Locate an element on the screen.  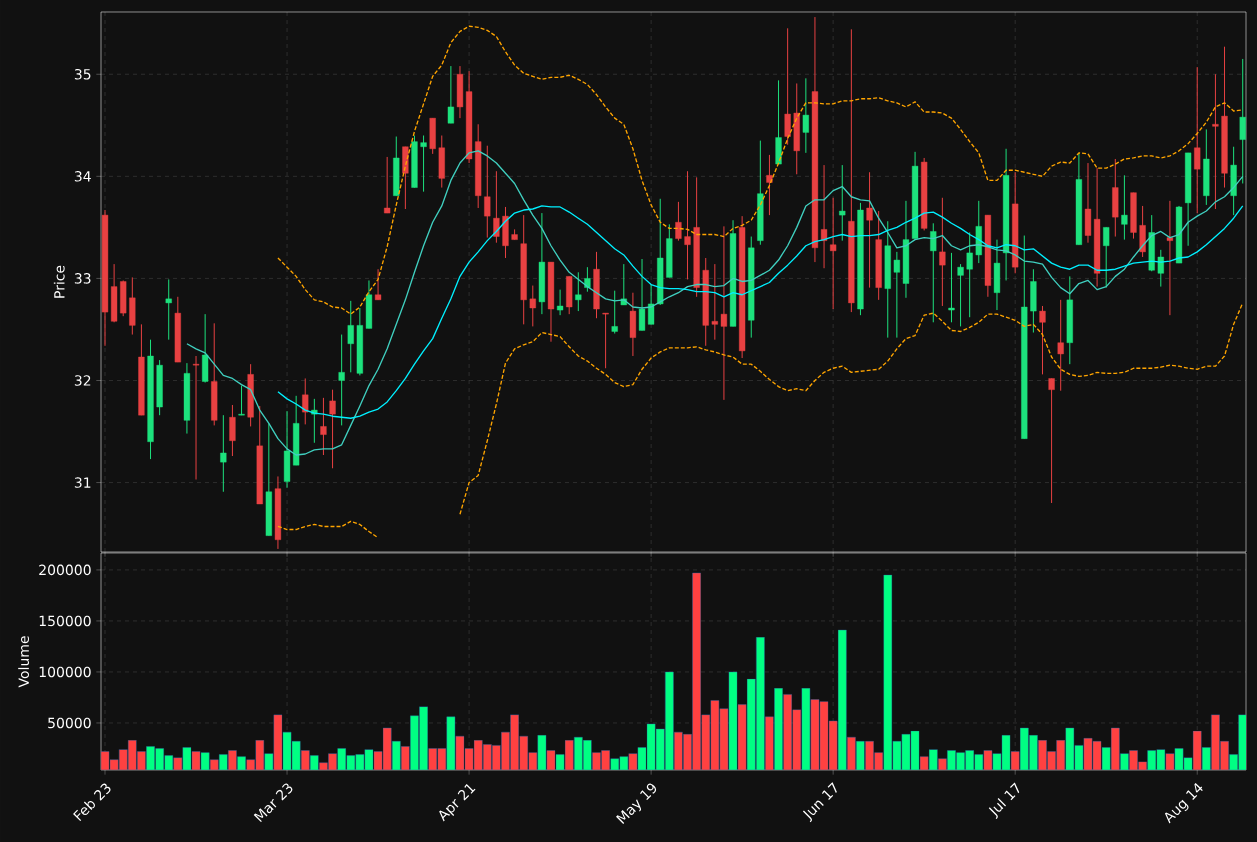
y-tick-label: 35 is located at coordinates (82, 74).